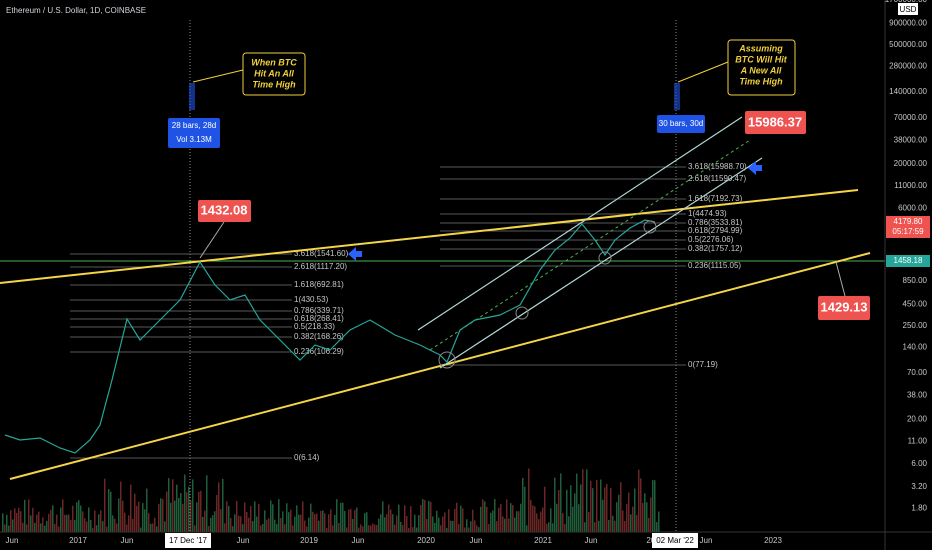 The image size is (932, 550). Describe the element at coordinates (675, 540) in the screenshot. I see `time-marker: 02 Mar '22` at that location.